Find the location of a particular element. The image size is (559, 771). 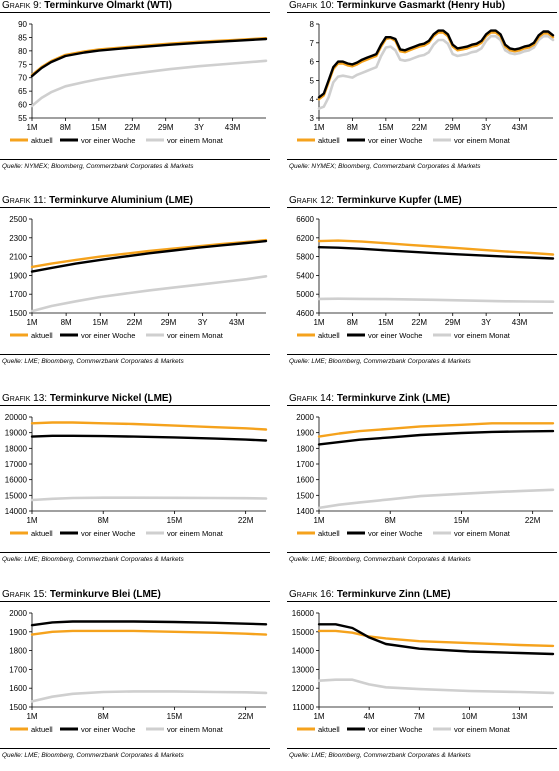

y-tick-label: 2100 is located at coordinates (18, 257).